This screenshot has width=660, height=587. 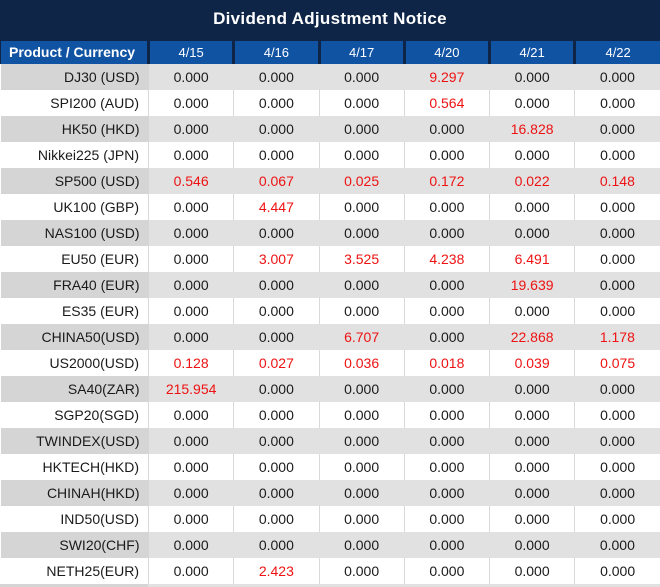 I want to click on value-cell: 6.491, so click(x=531, y=258).